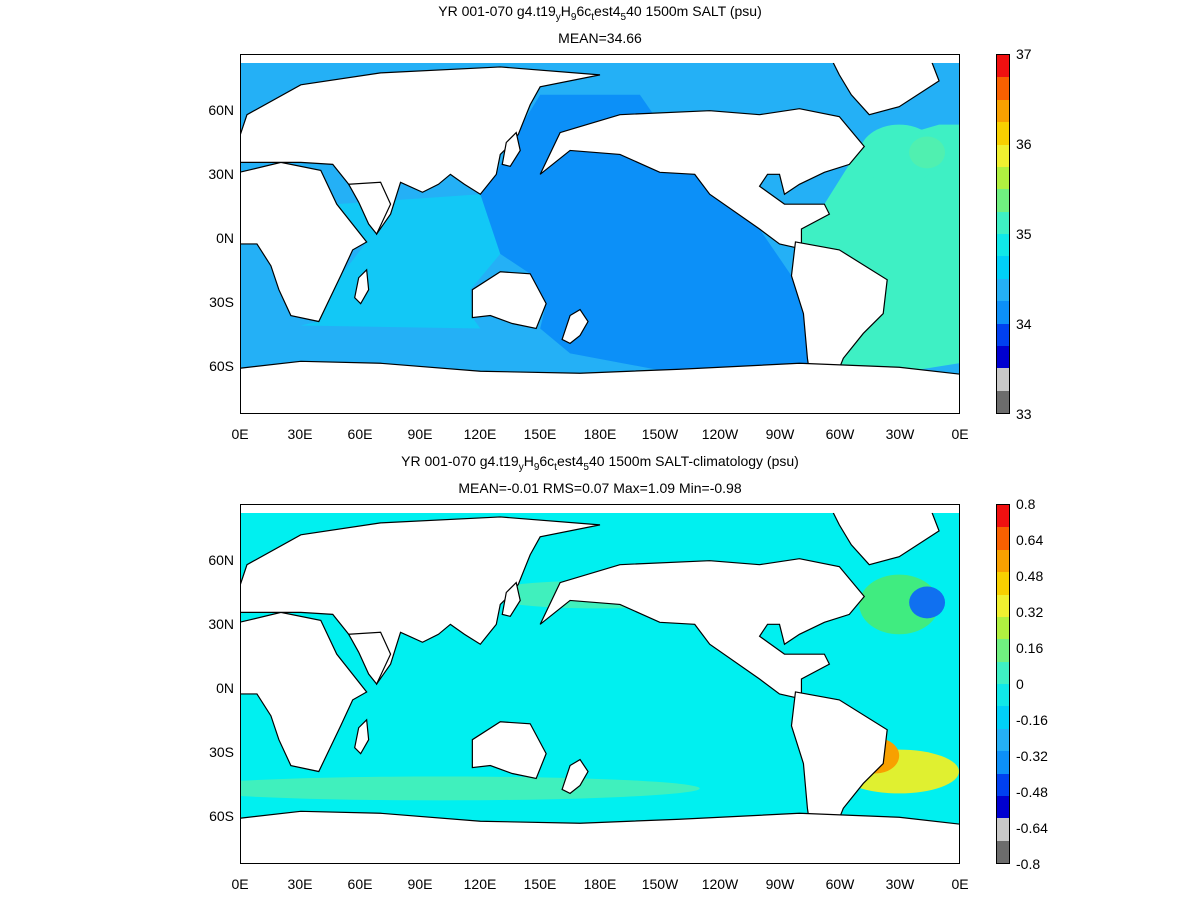  I want to click on atlantic-ocean-region, so click(880, 254).